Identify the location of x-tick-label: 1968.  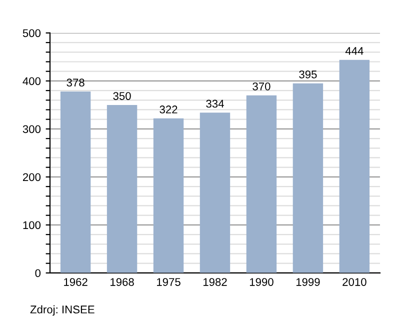
(122, 282).